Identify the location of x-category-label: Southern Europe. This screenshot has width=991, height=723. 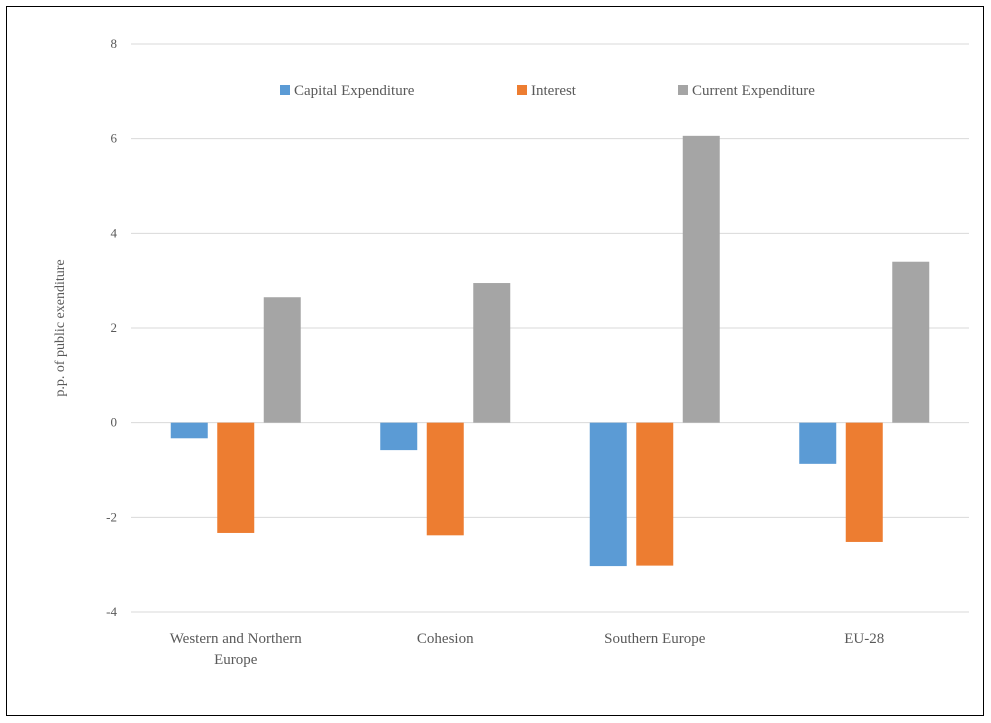
(655, 639).